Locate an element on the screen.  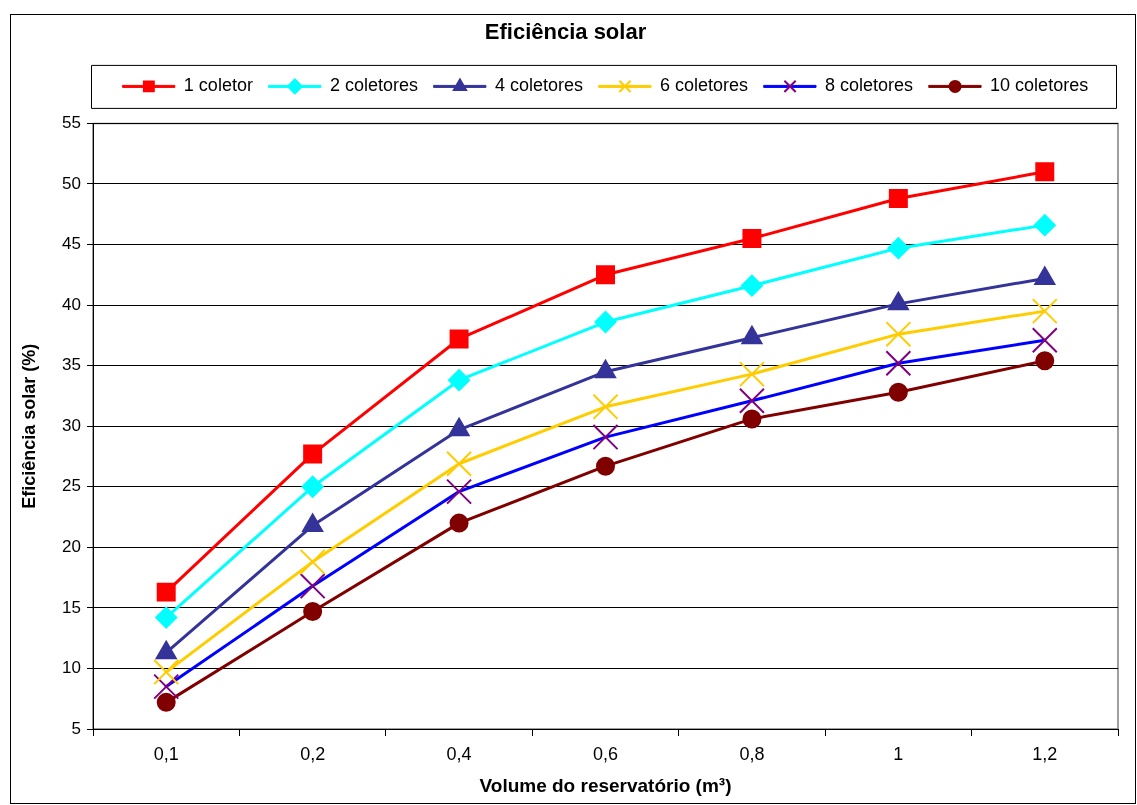
y-tick-label: 10 is located at coordinates (71, 668).